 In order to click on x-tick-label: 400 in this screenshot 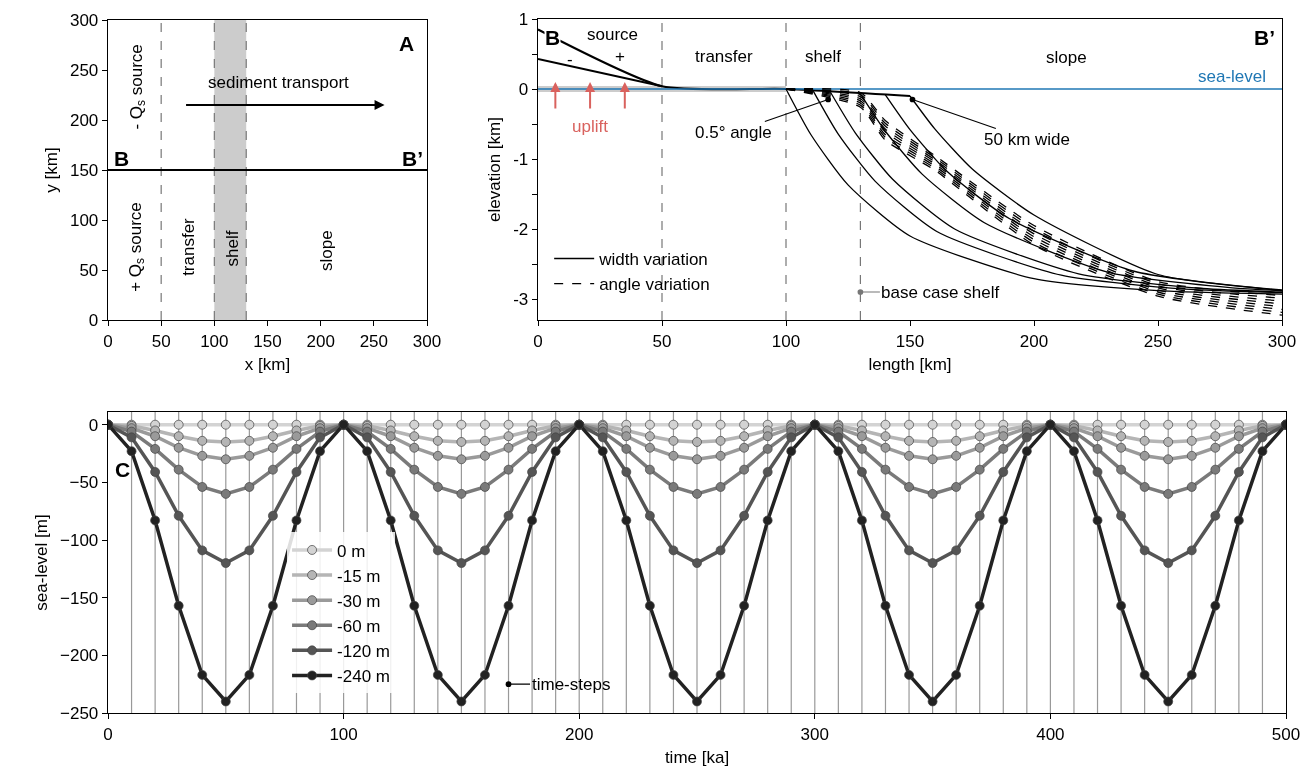, I will do `click(1050, 734)`.